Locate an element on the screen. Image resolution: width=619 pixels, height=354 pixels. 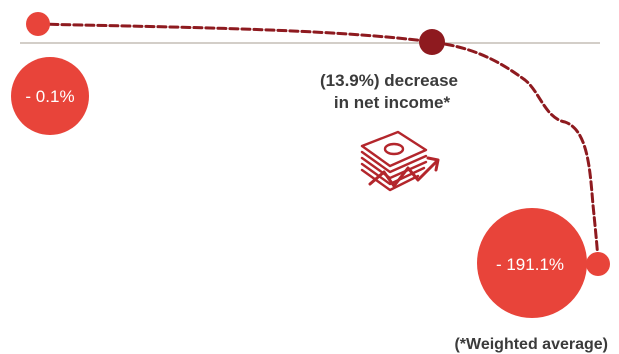
midpoint-marker is located at coordinates (432, 42).